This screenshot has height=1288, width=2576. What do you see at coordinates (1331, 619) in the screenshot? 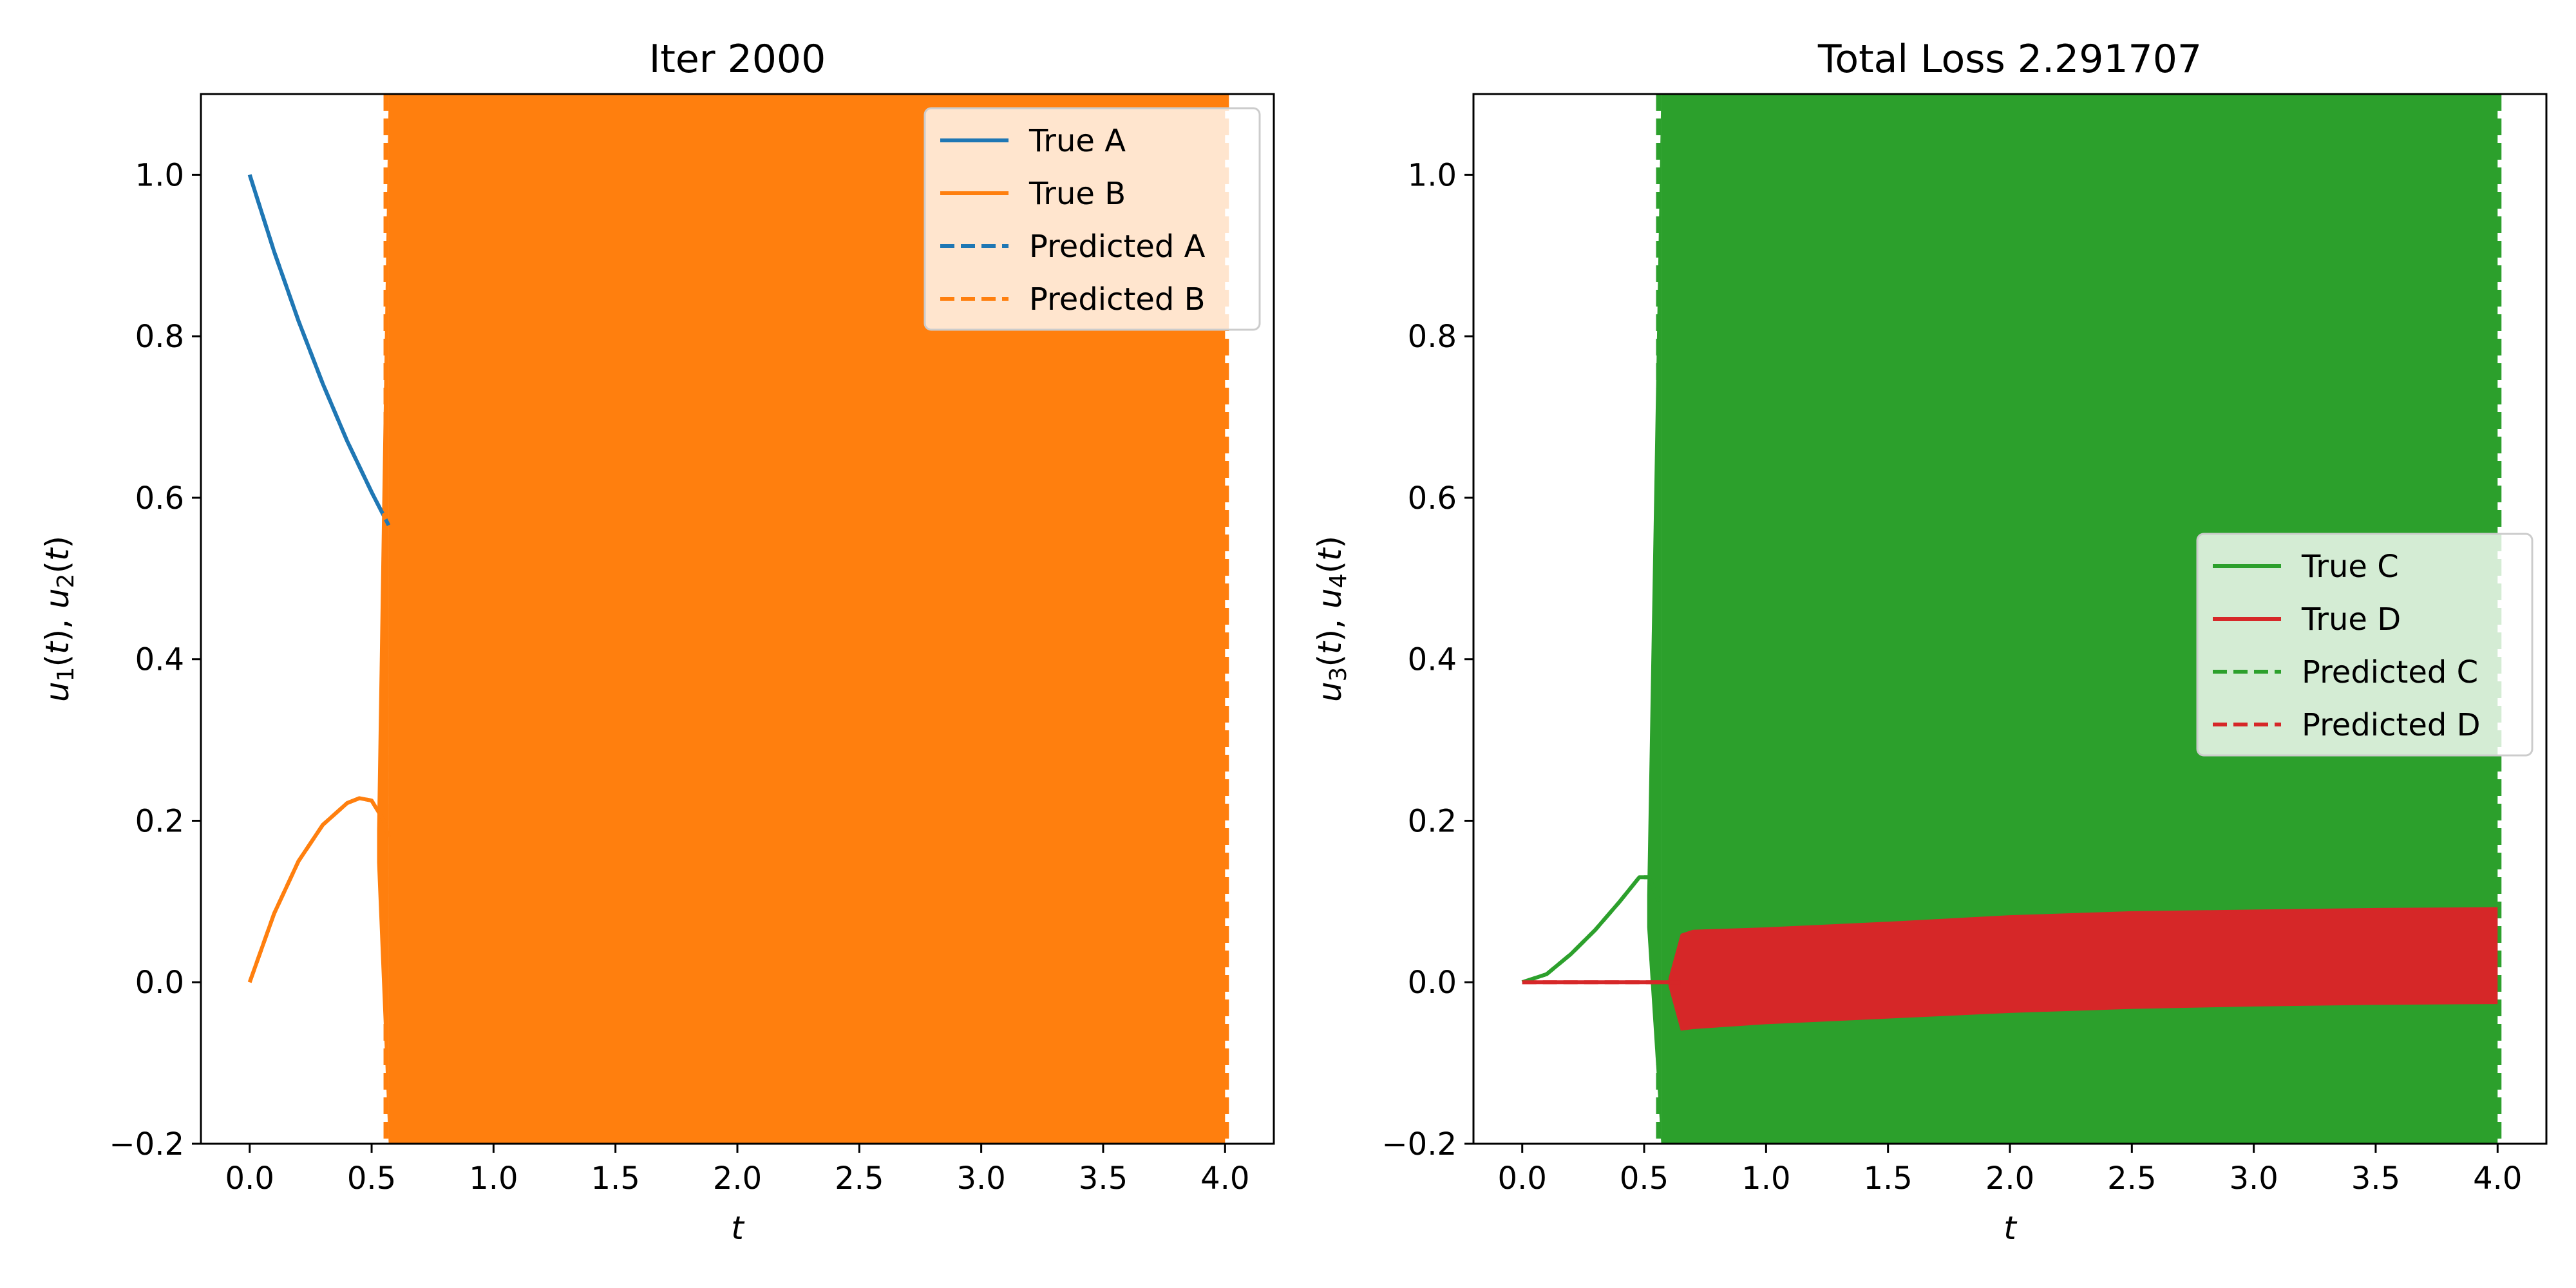
I see `y-axis-label: u3(t), u4(t)` at bounding box center [1331, 619].